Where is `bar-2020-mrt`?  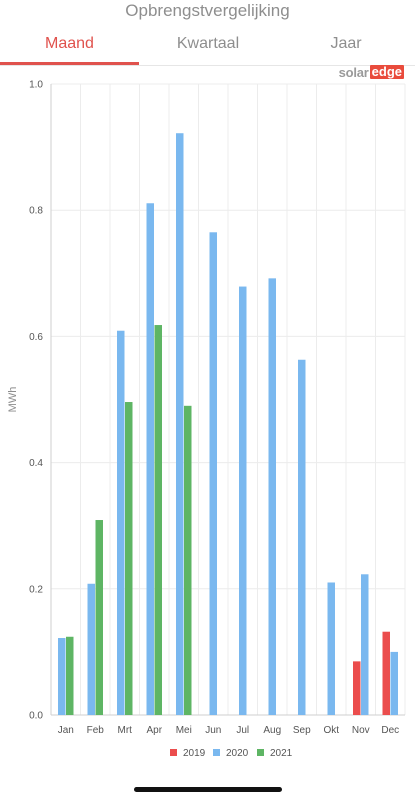 bar-2020-mrt is located at coordinates (121, 522).